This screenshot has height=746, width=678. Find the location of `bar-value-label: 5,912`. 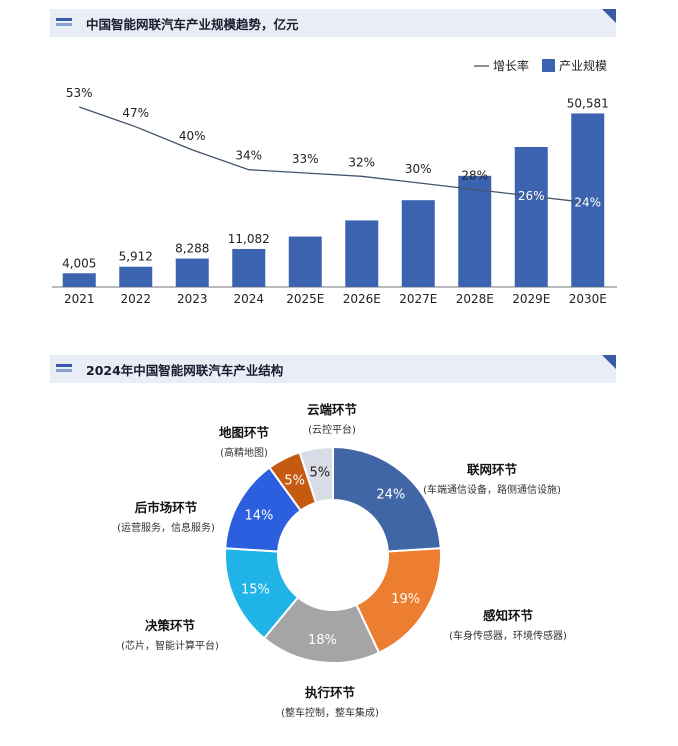

bar-value-label: 5,912 is located at coordinates (136, 257).